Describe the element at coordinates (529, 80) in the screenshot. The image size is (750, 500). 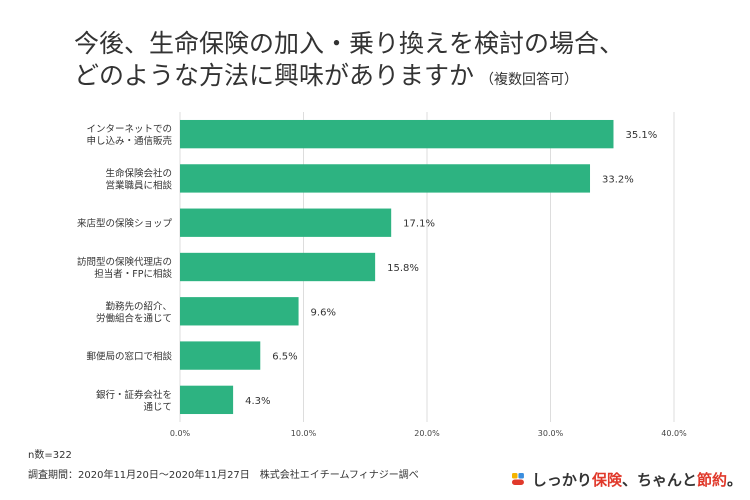
I see `chart-title-note: （複数回答可）` at that location.